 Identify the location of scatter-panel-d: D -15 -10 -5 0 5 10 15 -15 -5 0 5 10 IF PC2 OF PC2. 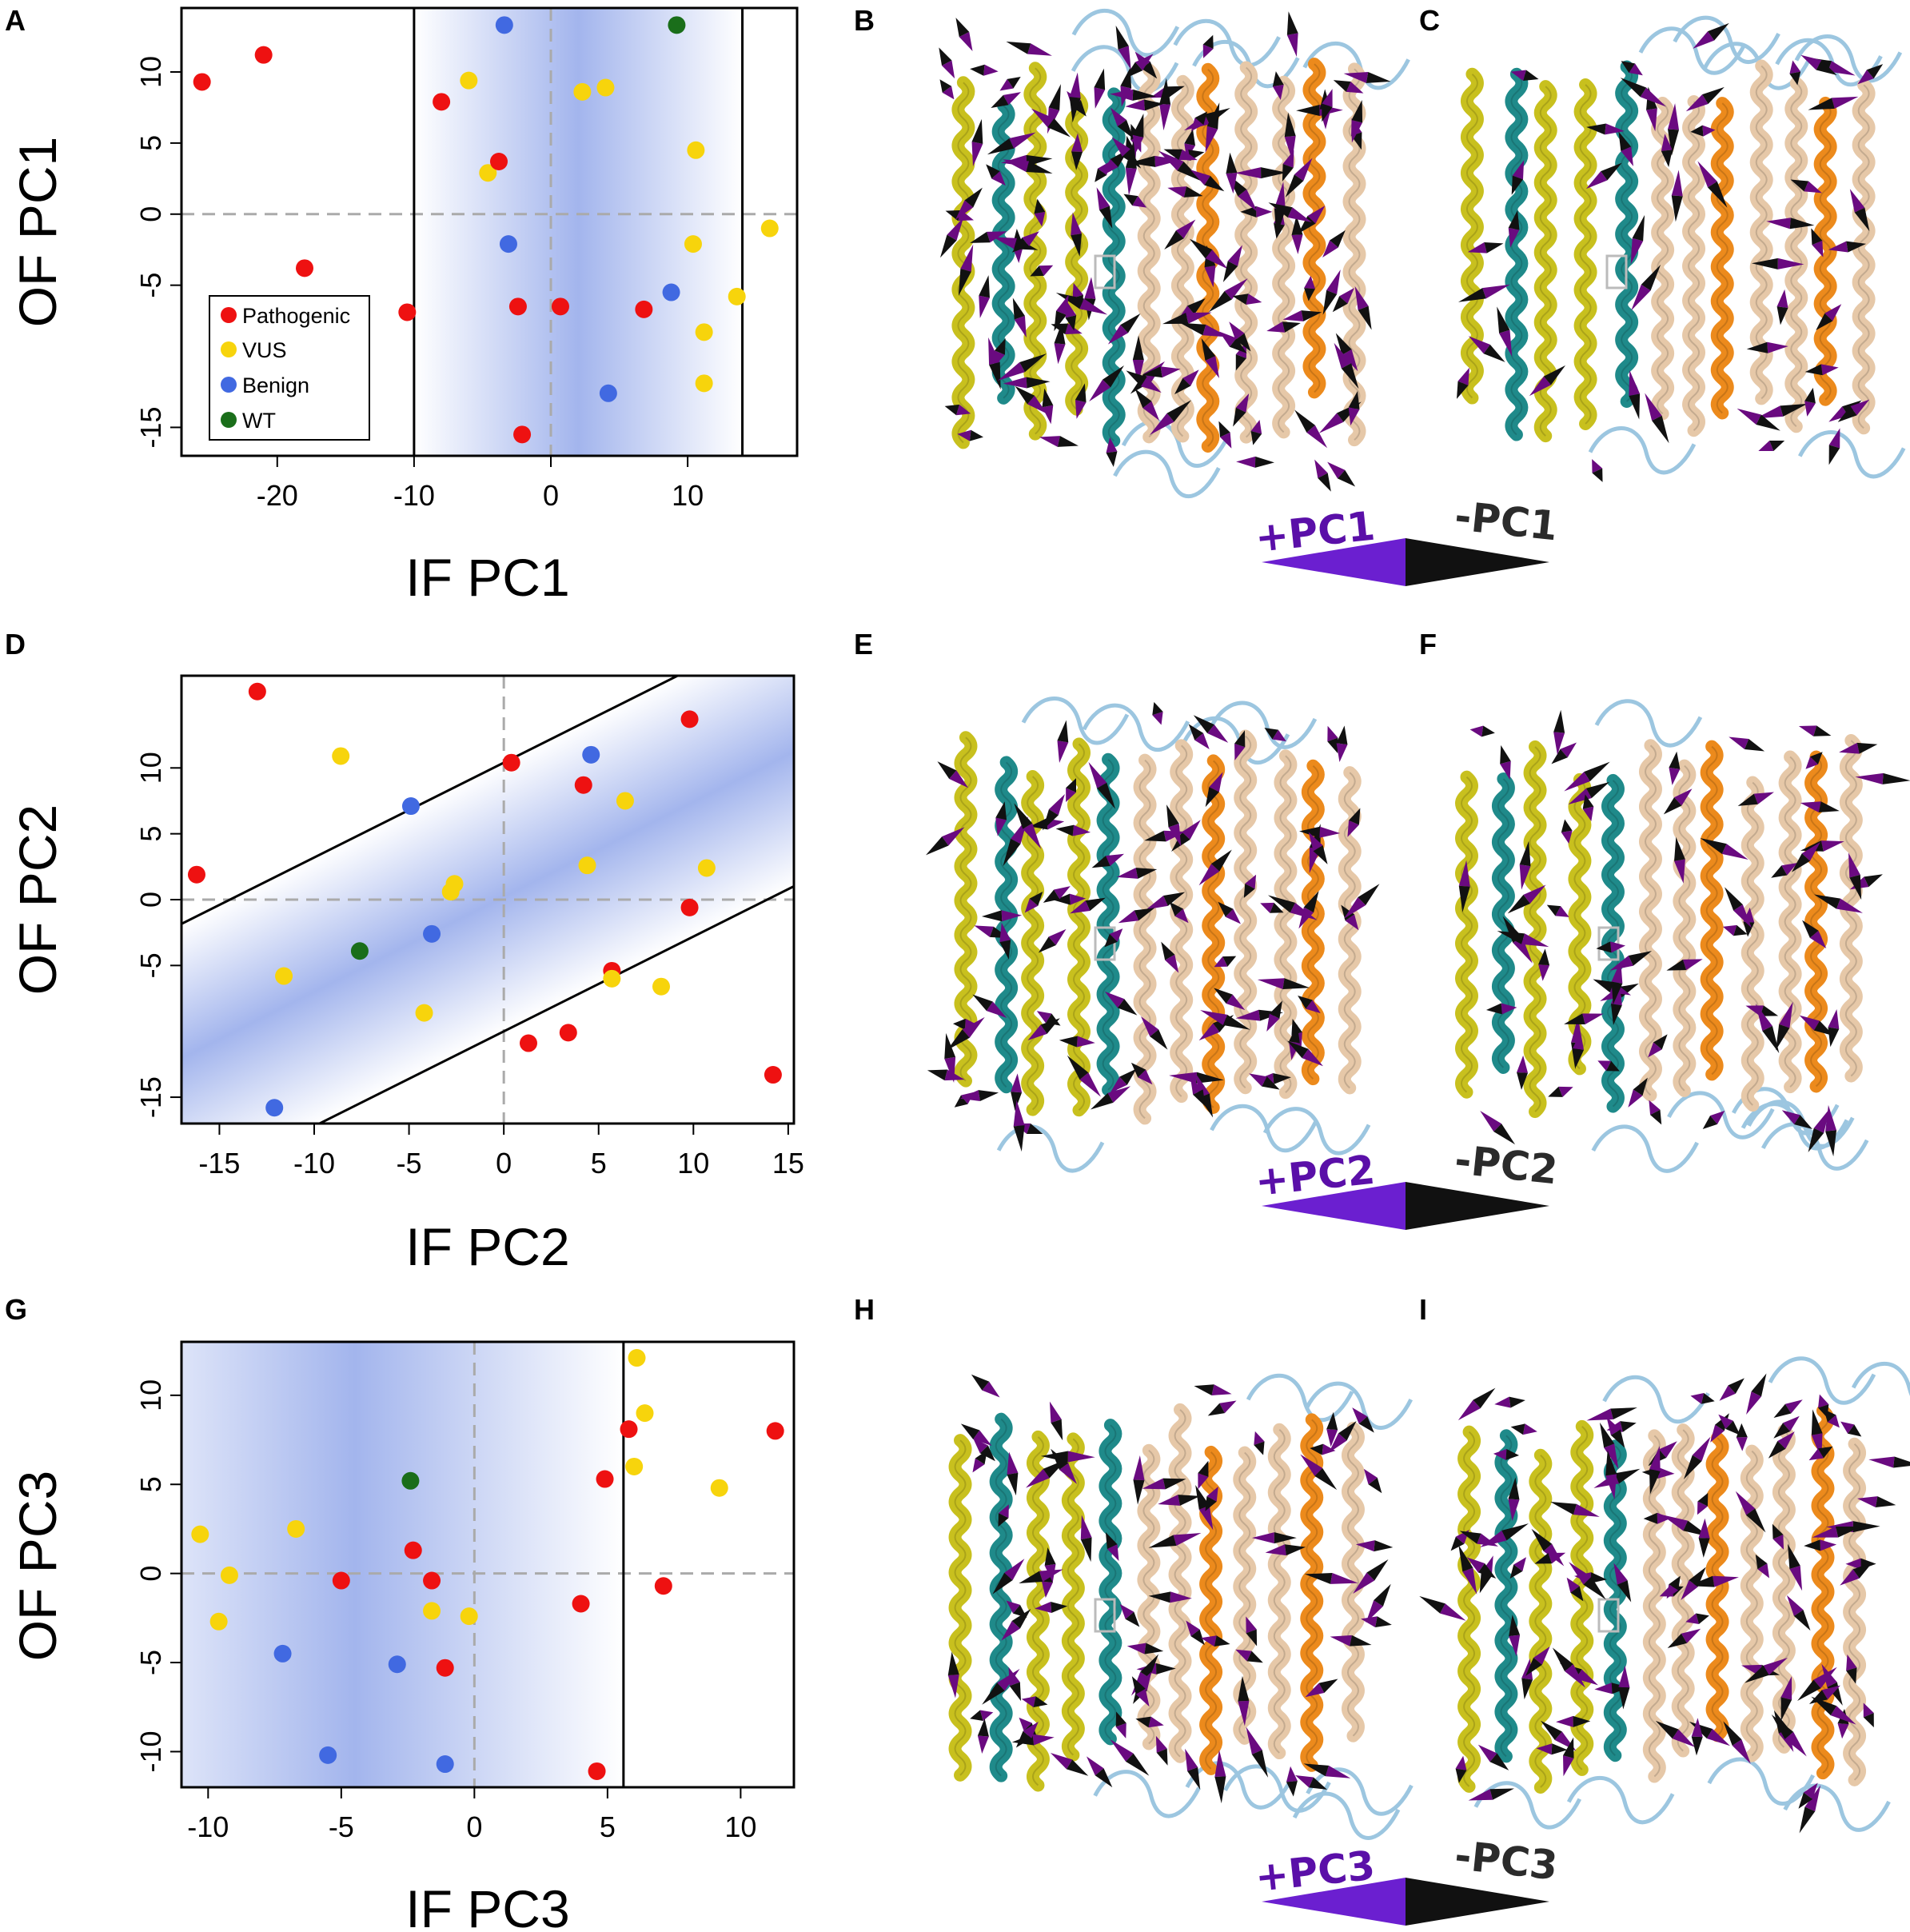
(404, 952).